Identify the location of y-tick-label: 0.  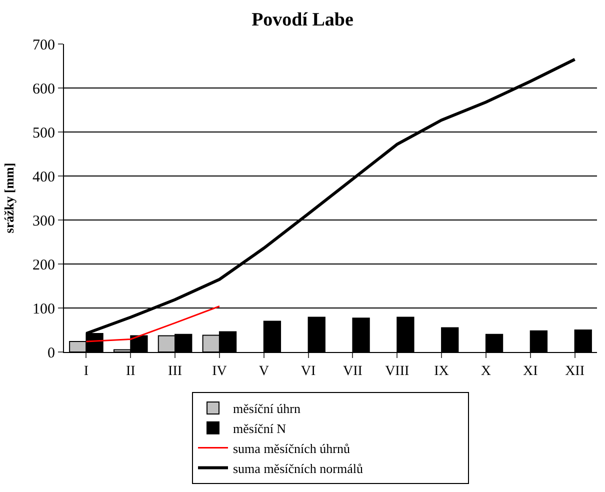
(51, 353).